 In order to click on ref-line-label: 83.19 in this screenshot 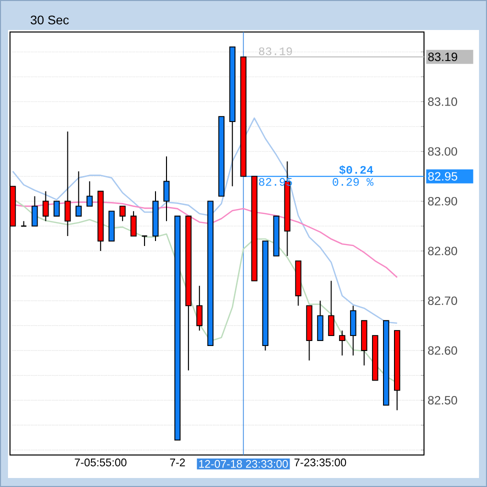, I will do `click(443, 57)`.